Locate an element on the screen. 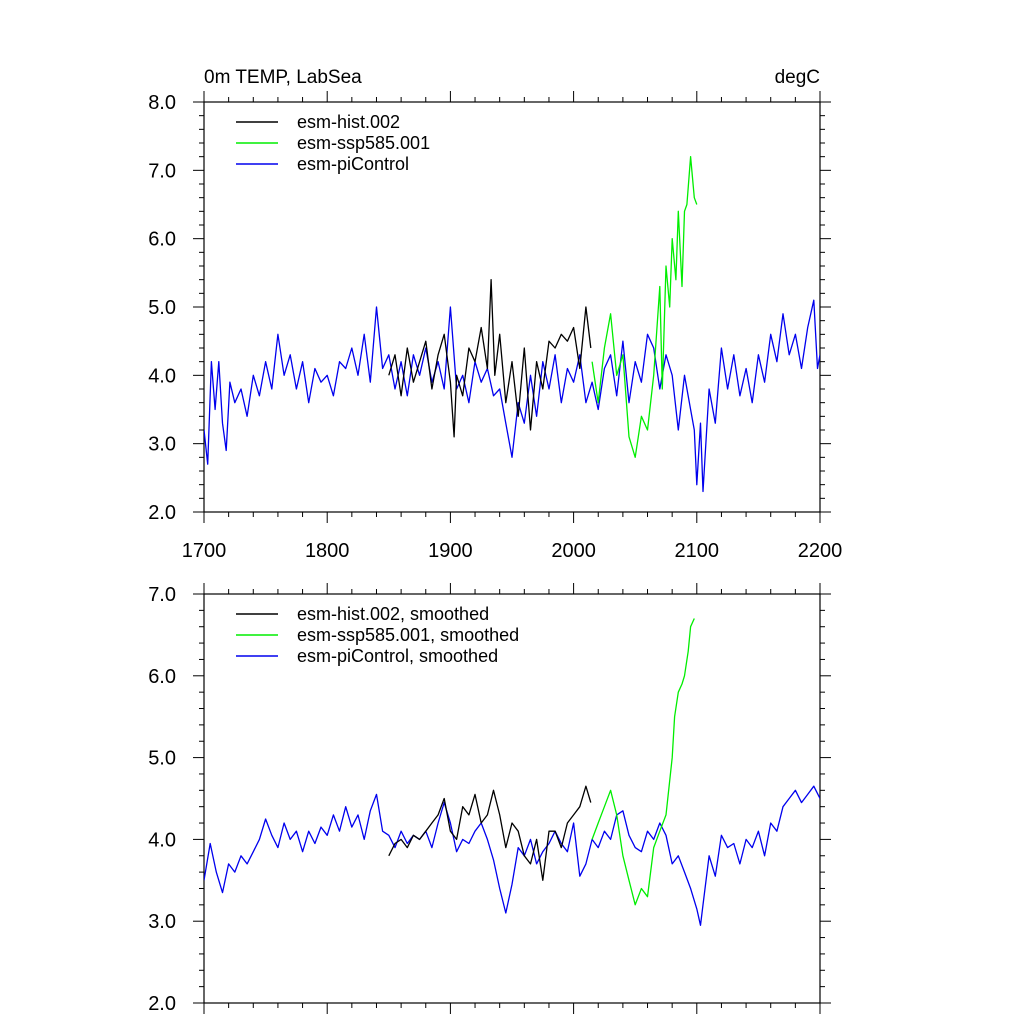 Image resolution: width=1024 pixels, height=1024 pixels. legend-label-pi: esm-piControl is located at coordinates (353, 164).